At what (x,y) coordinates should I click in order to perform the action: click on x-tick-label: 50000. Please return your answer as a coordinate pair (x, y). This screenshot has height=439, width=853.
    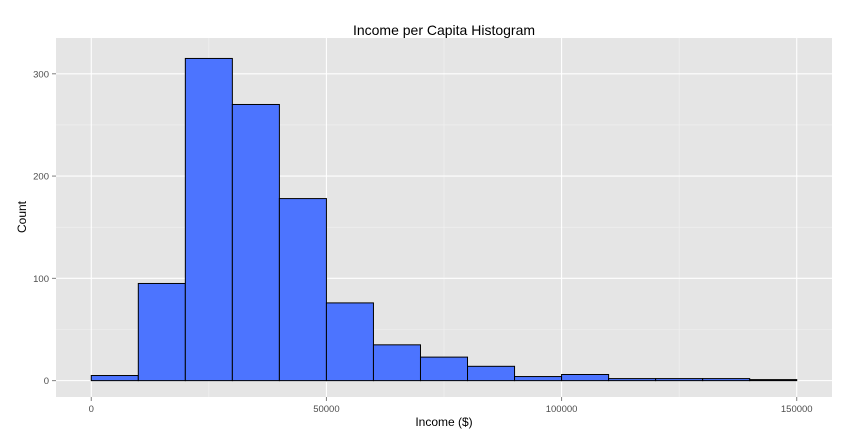
    Looking at the image, I should click on (326, 409).